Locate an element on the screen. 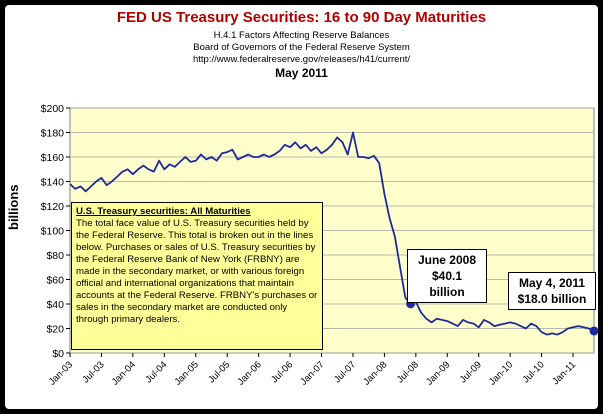  subtitle-date: May 2011 is located at coordinates (301, 73).